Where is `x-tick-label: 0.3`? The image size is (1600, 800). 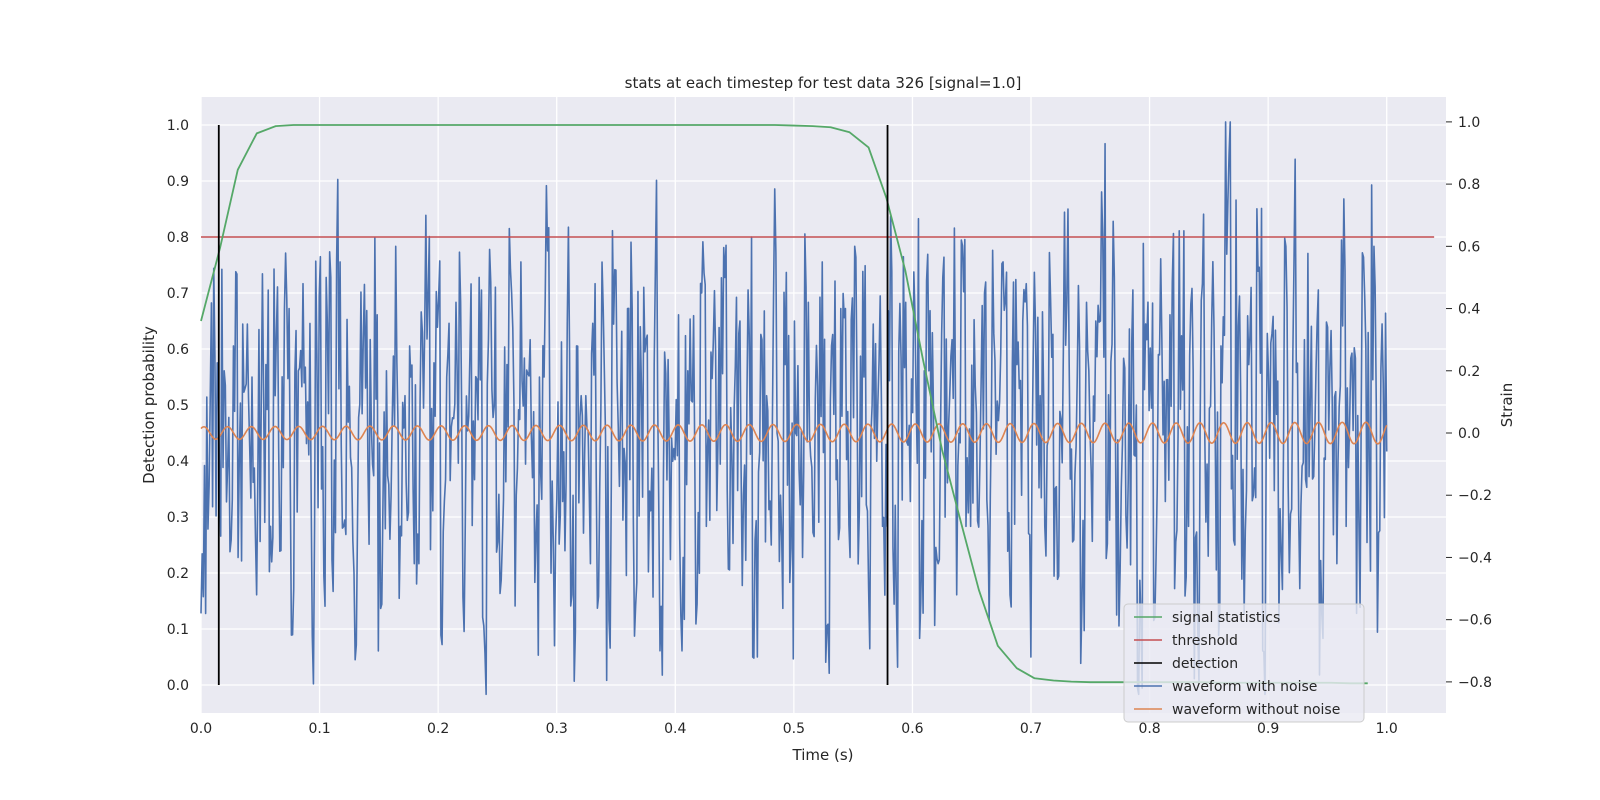 x-tick-label: 0.3 is located at coordinates (557, 729).